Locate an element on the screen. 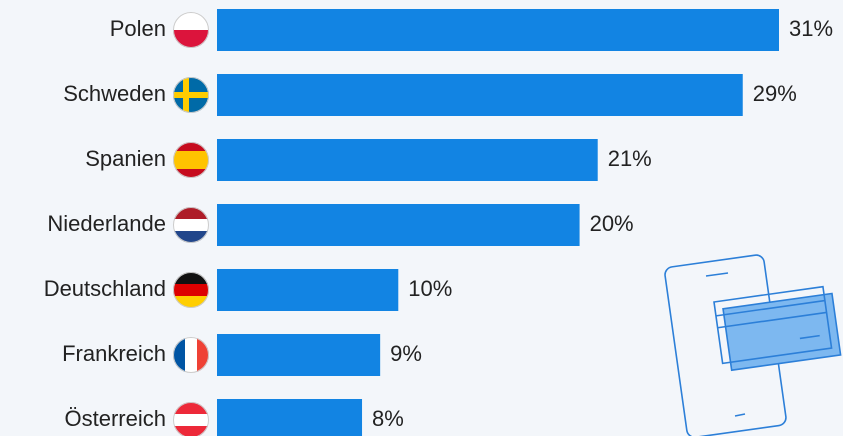  value-label: 20% is located at coordinates (612, 223).